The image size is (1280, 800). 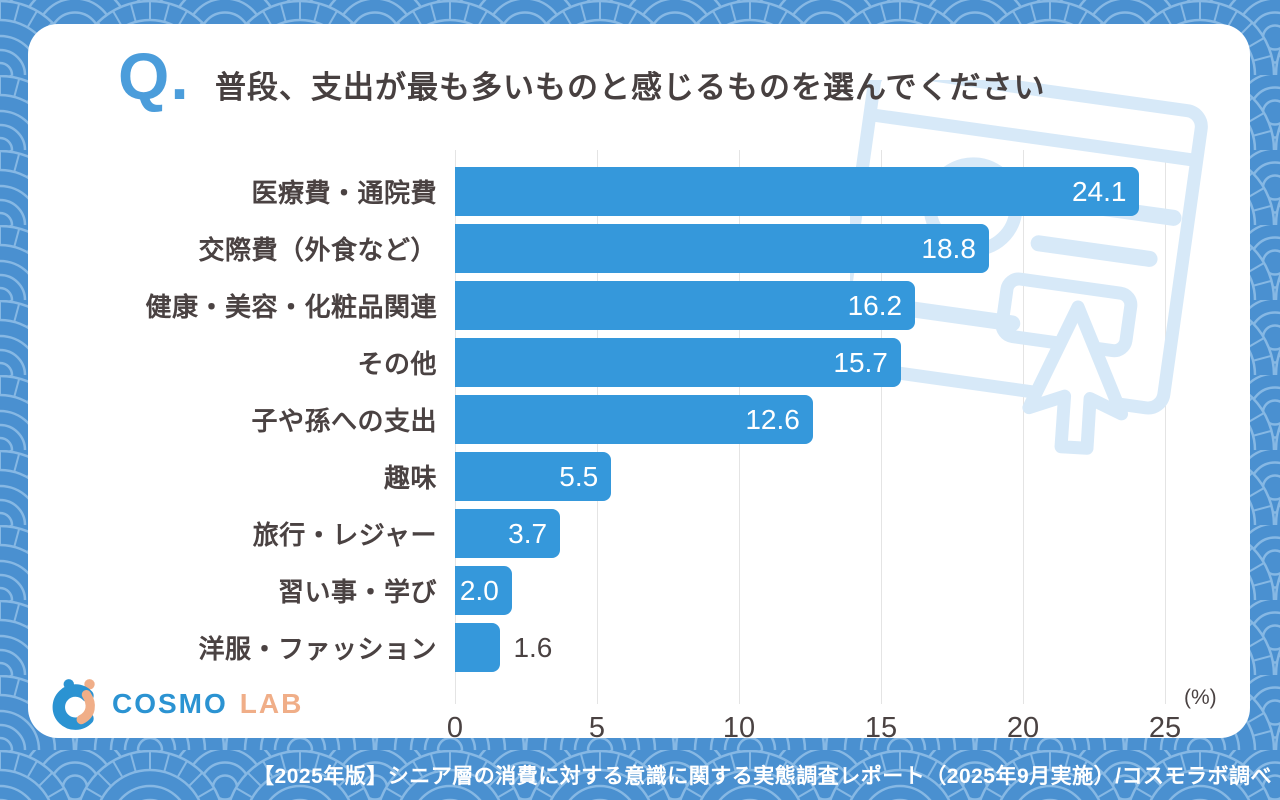 I want to click on bar-value-label: 16.2, so click(x=875, y=305).